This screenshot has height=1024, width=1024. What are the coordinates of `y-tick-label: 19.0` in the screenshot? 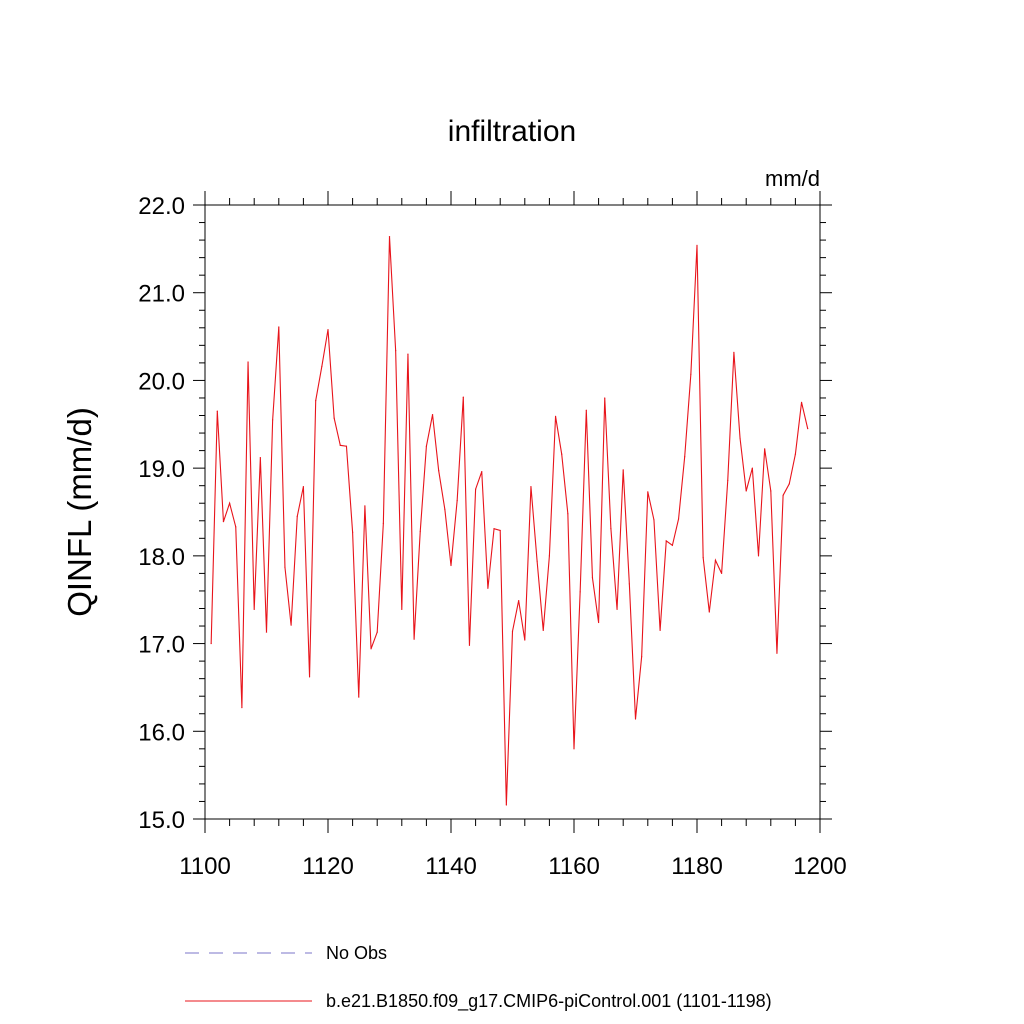 It's located at (161, 469).